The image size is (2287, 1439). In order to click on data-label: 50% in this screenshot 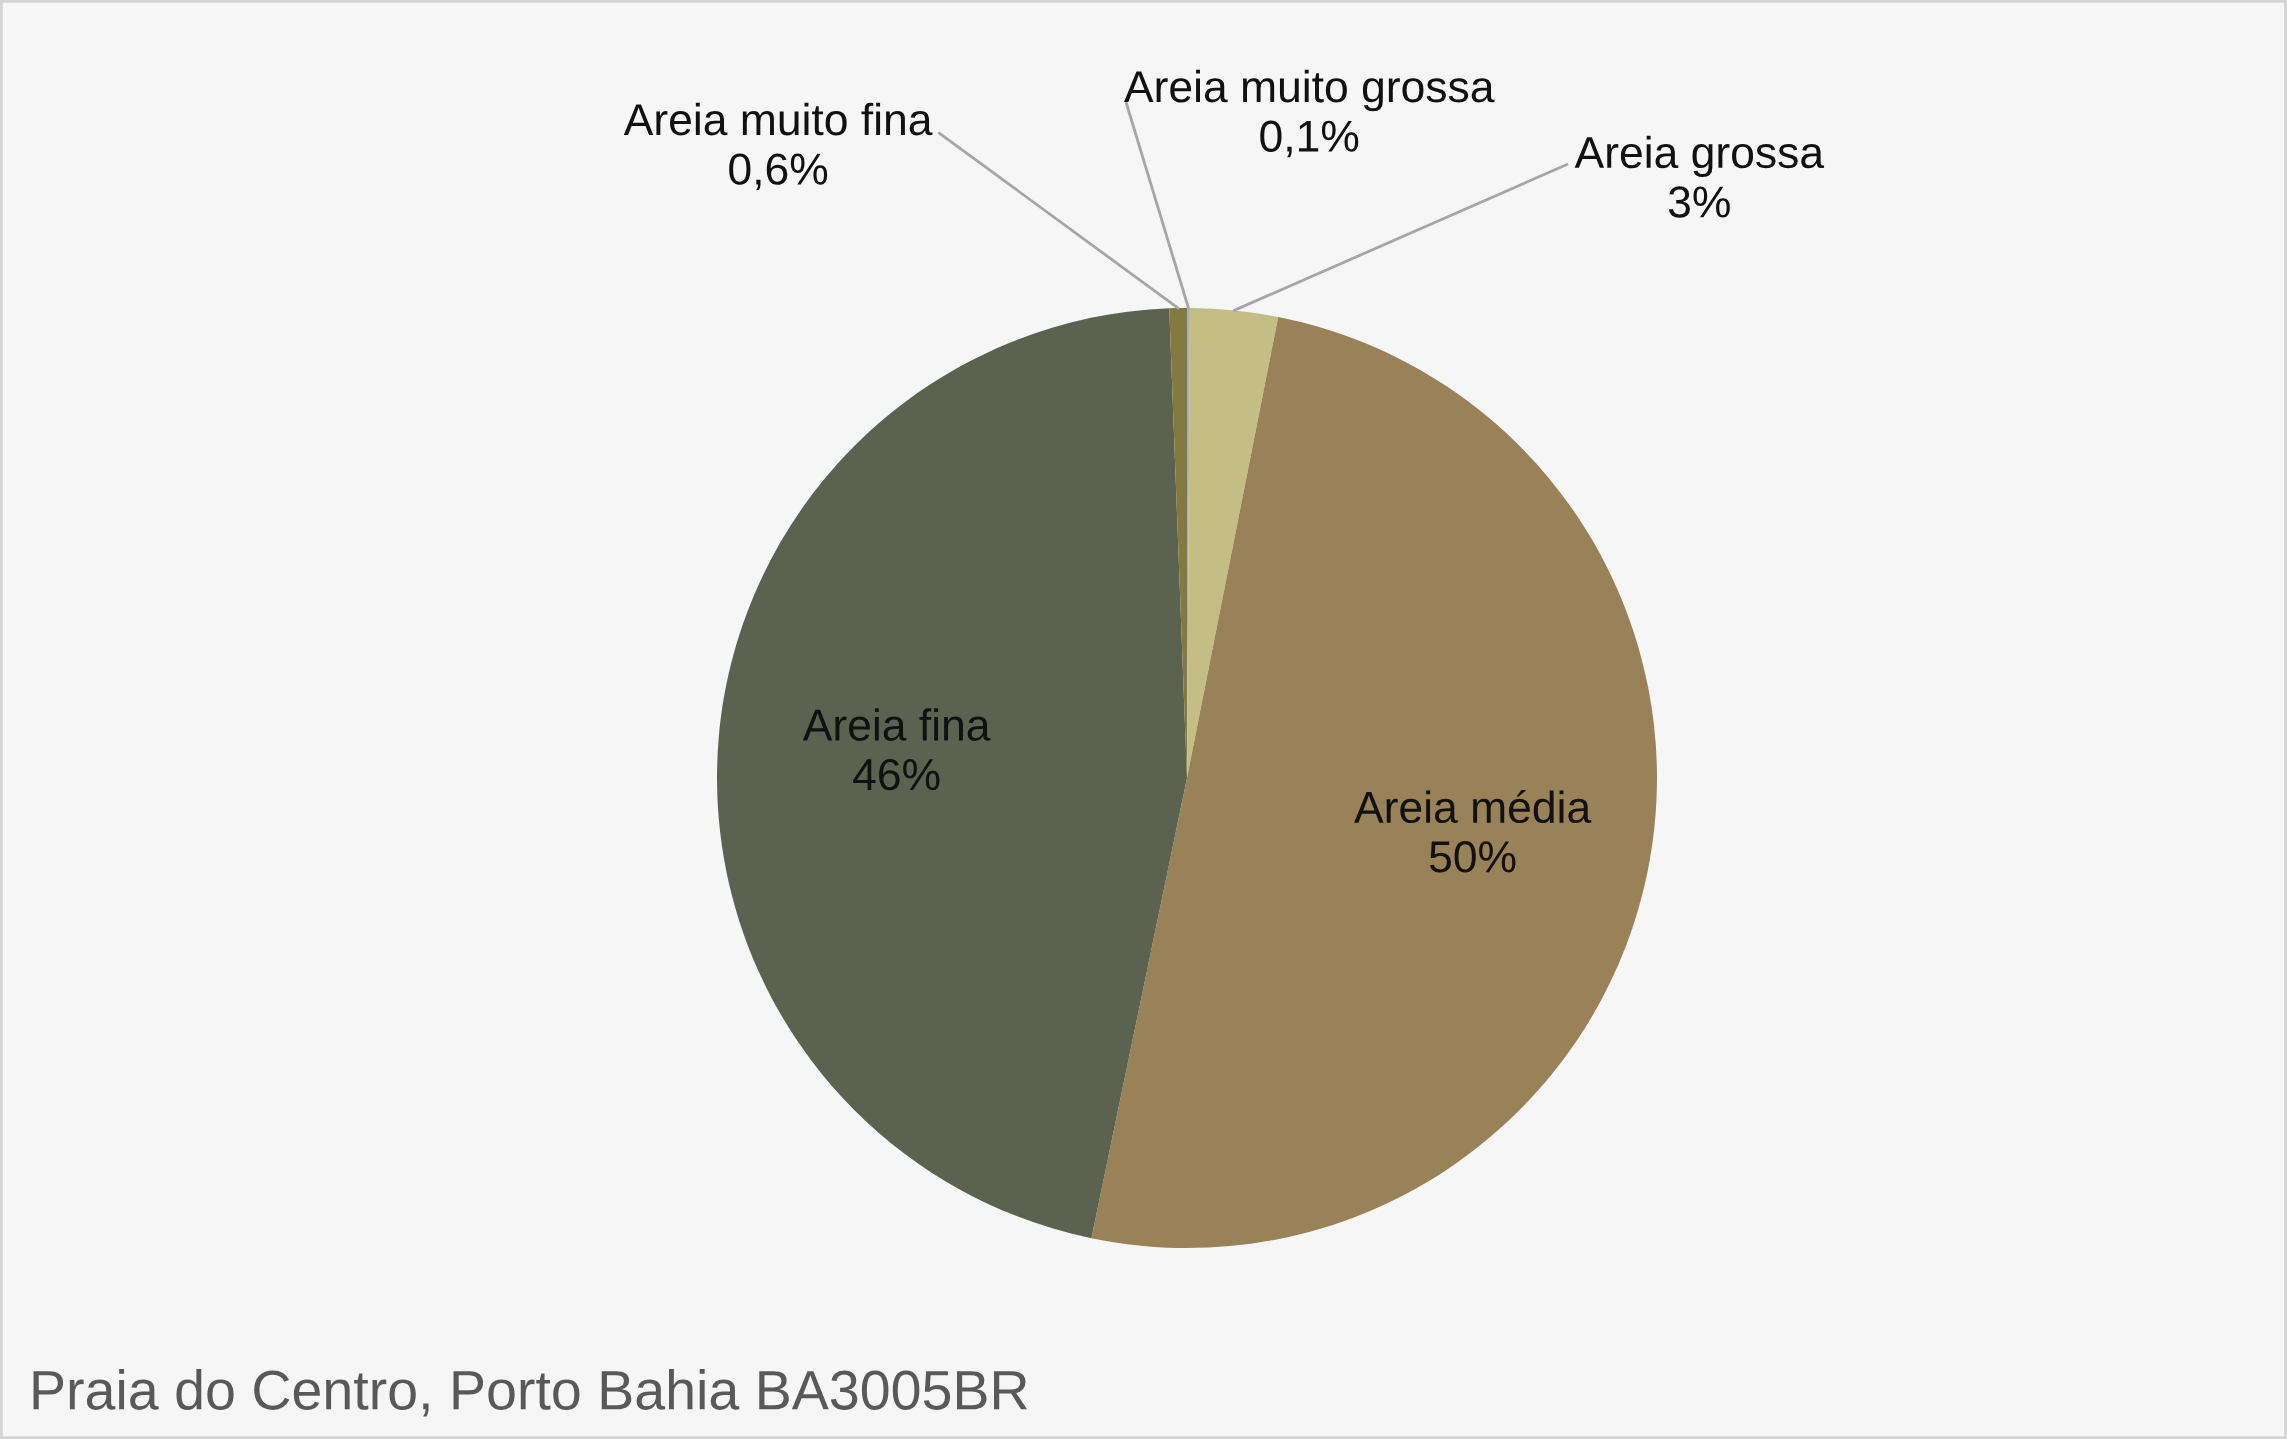, I will do `click(1472, 857)`.